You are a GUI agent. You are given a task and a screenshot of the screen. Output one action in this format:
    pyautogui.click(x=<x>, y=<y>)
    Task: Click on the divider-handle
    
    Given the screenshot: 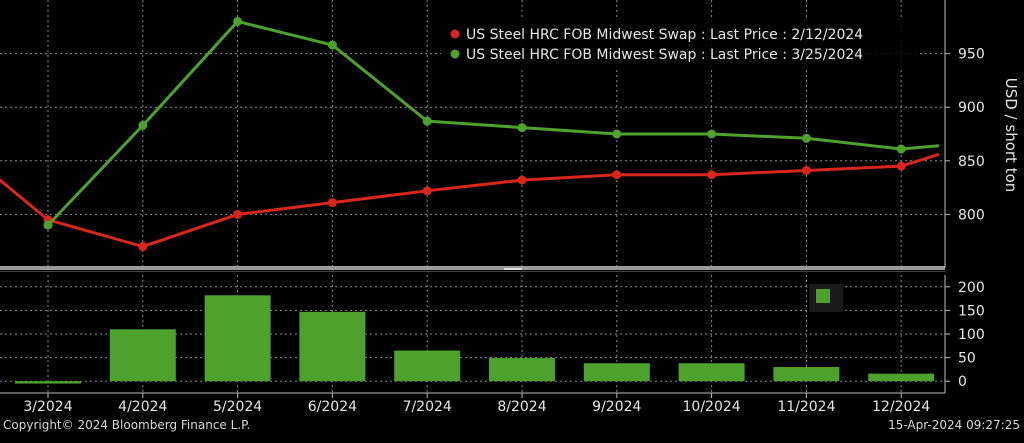 What is the action you would take?
    pyautogui.click(x=513, y=269)
    